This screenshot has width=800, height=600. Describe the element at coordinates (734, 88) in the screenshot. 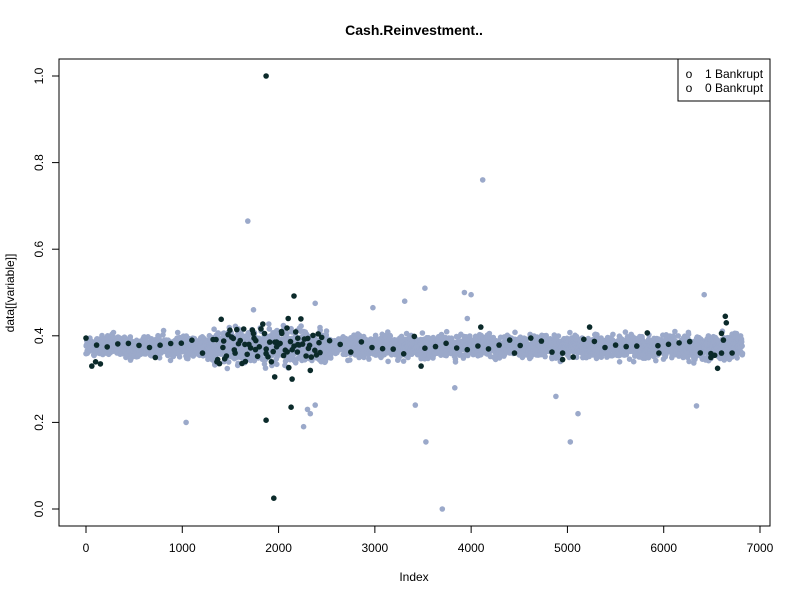

I see `legend-label-0-bankrupt: 0 Bankrupt` at that location.